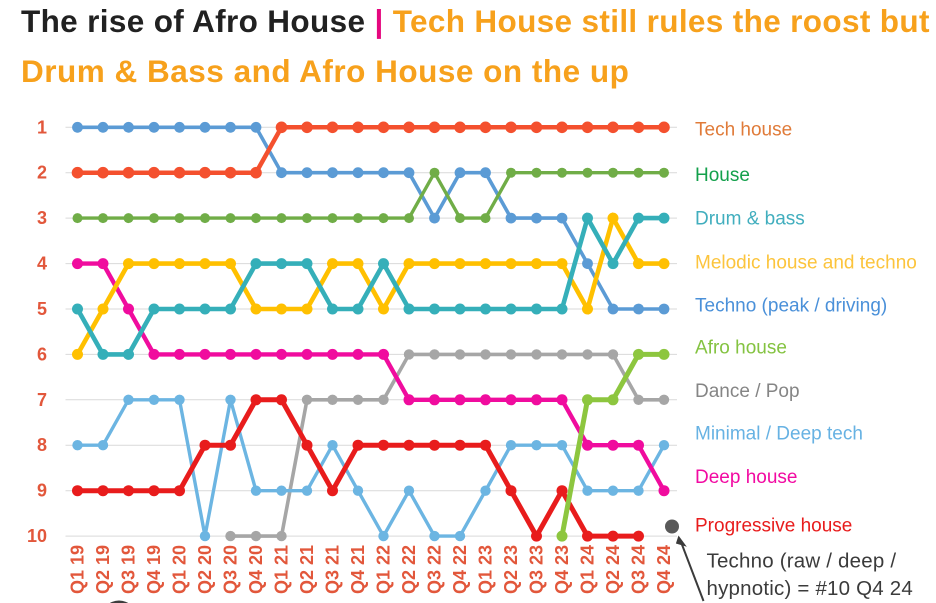  What do you see at coordinates (42, 218) in the screenshot?
I see `svg-text: 3` at bounding box center [42, 218].